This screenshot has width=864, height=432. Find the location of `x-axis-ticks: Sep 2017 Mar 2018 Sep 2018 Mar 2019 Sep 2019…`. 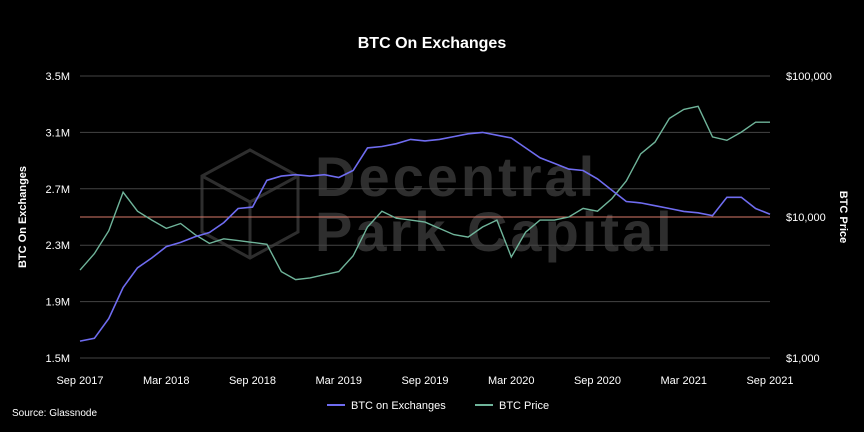

x-axis-ticks: Sep 2017 Mar 2018 Sep 2018 Mar 2019 Sep 2019… is located at coordinates (424, 381).